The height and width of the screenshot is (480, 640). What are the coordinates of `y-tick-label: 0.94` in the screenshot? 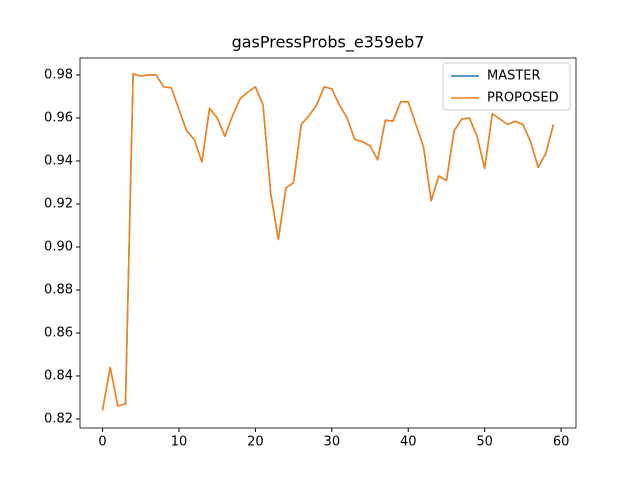 It's located at (58, 160).